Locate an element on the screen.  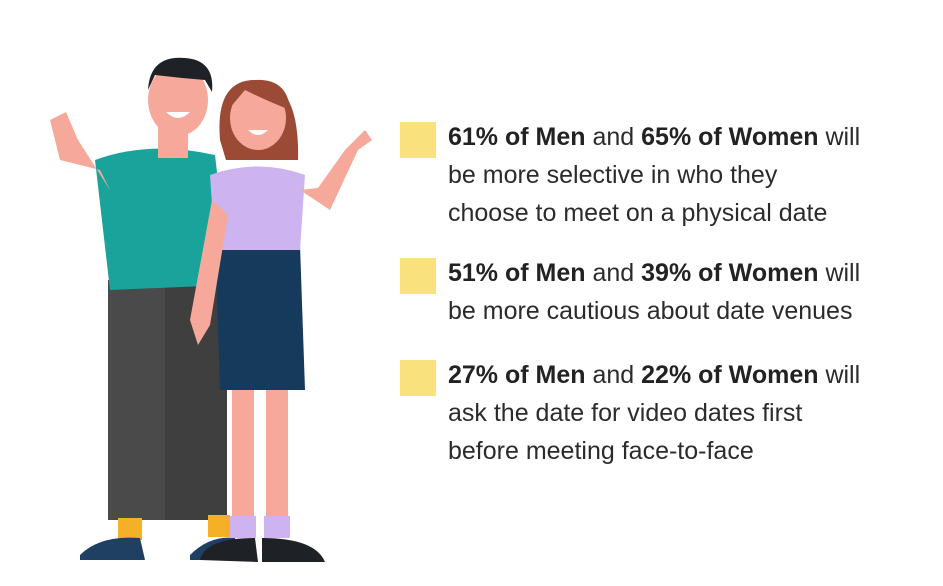
stat-line: be more selective in who they is located at coordinates (613, 175).